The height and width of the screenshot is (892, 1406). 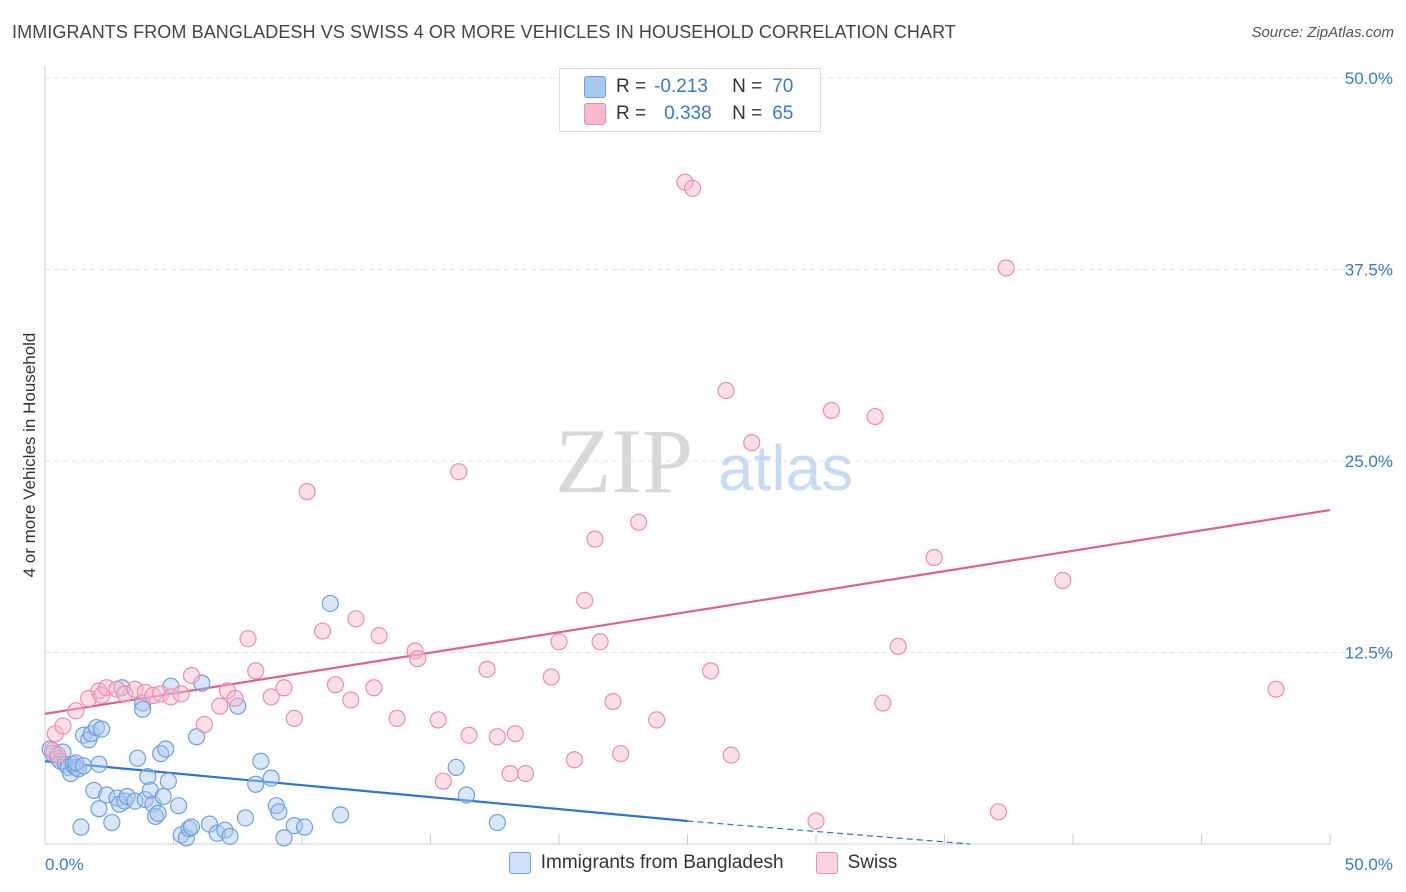 What do you see at coordinates (624, 461) in the screenshot?
I see `watermark-zip: ZIP` at bounding box center [624, 461].